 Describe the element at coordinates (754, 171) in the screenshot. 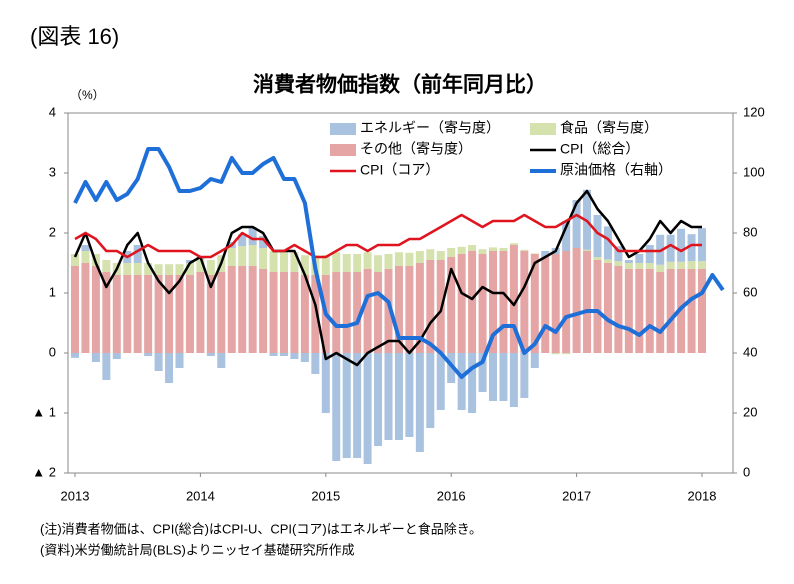

I see `y2-tick-label: 100` at that location.